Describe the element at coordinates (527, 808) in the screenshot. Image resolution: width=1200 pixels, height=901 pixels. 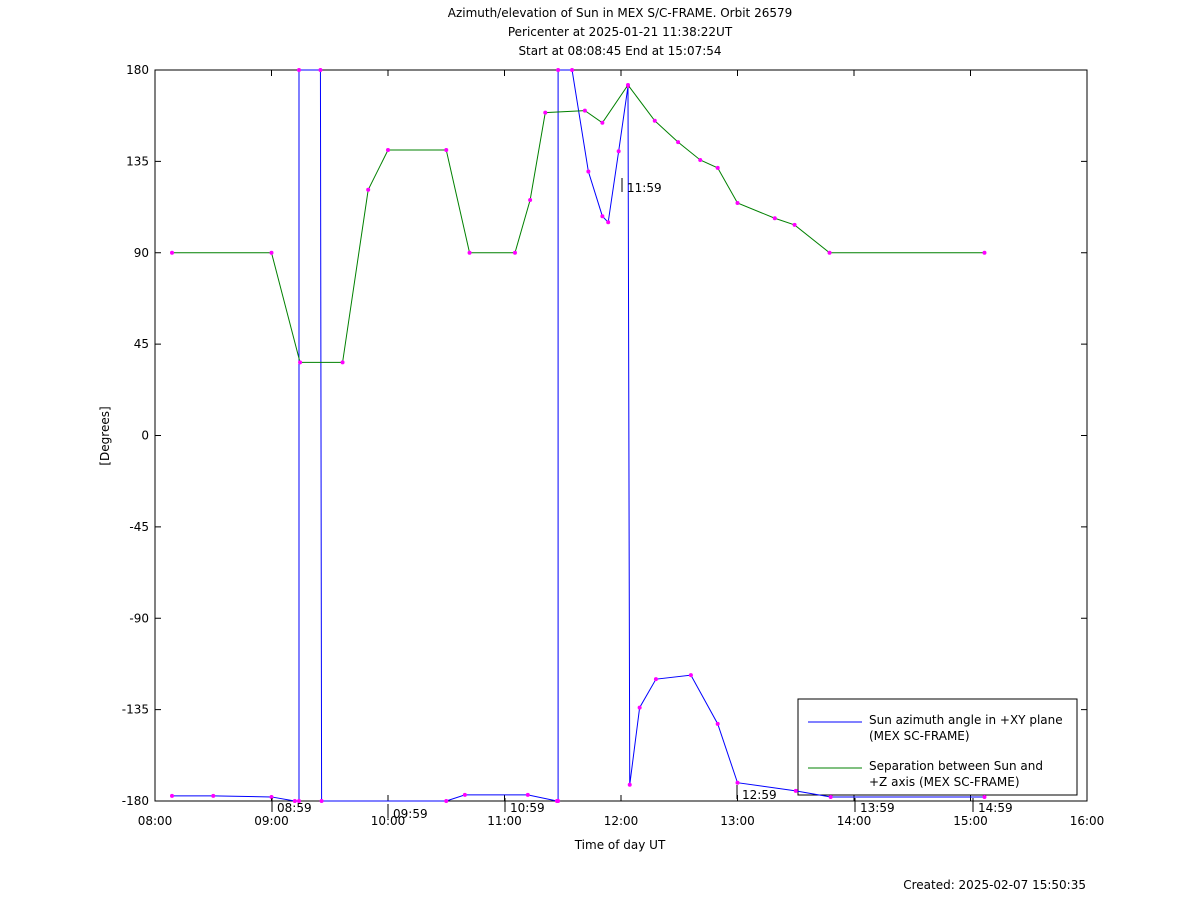
I see `annotation: 10:59` at that location.